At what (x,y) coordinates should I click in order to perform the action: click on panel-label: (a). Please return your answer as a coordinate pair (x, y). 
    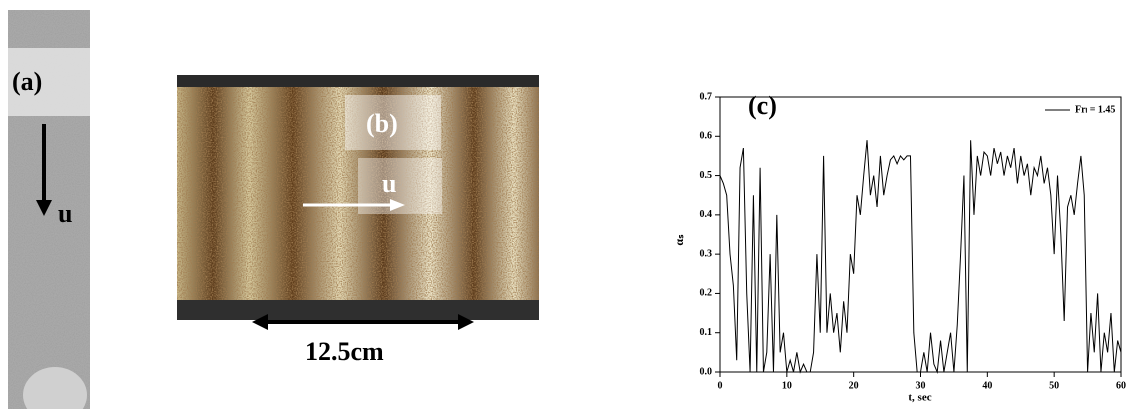
    Looking at the image, I should click on (27, 81).